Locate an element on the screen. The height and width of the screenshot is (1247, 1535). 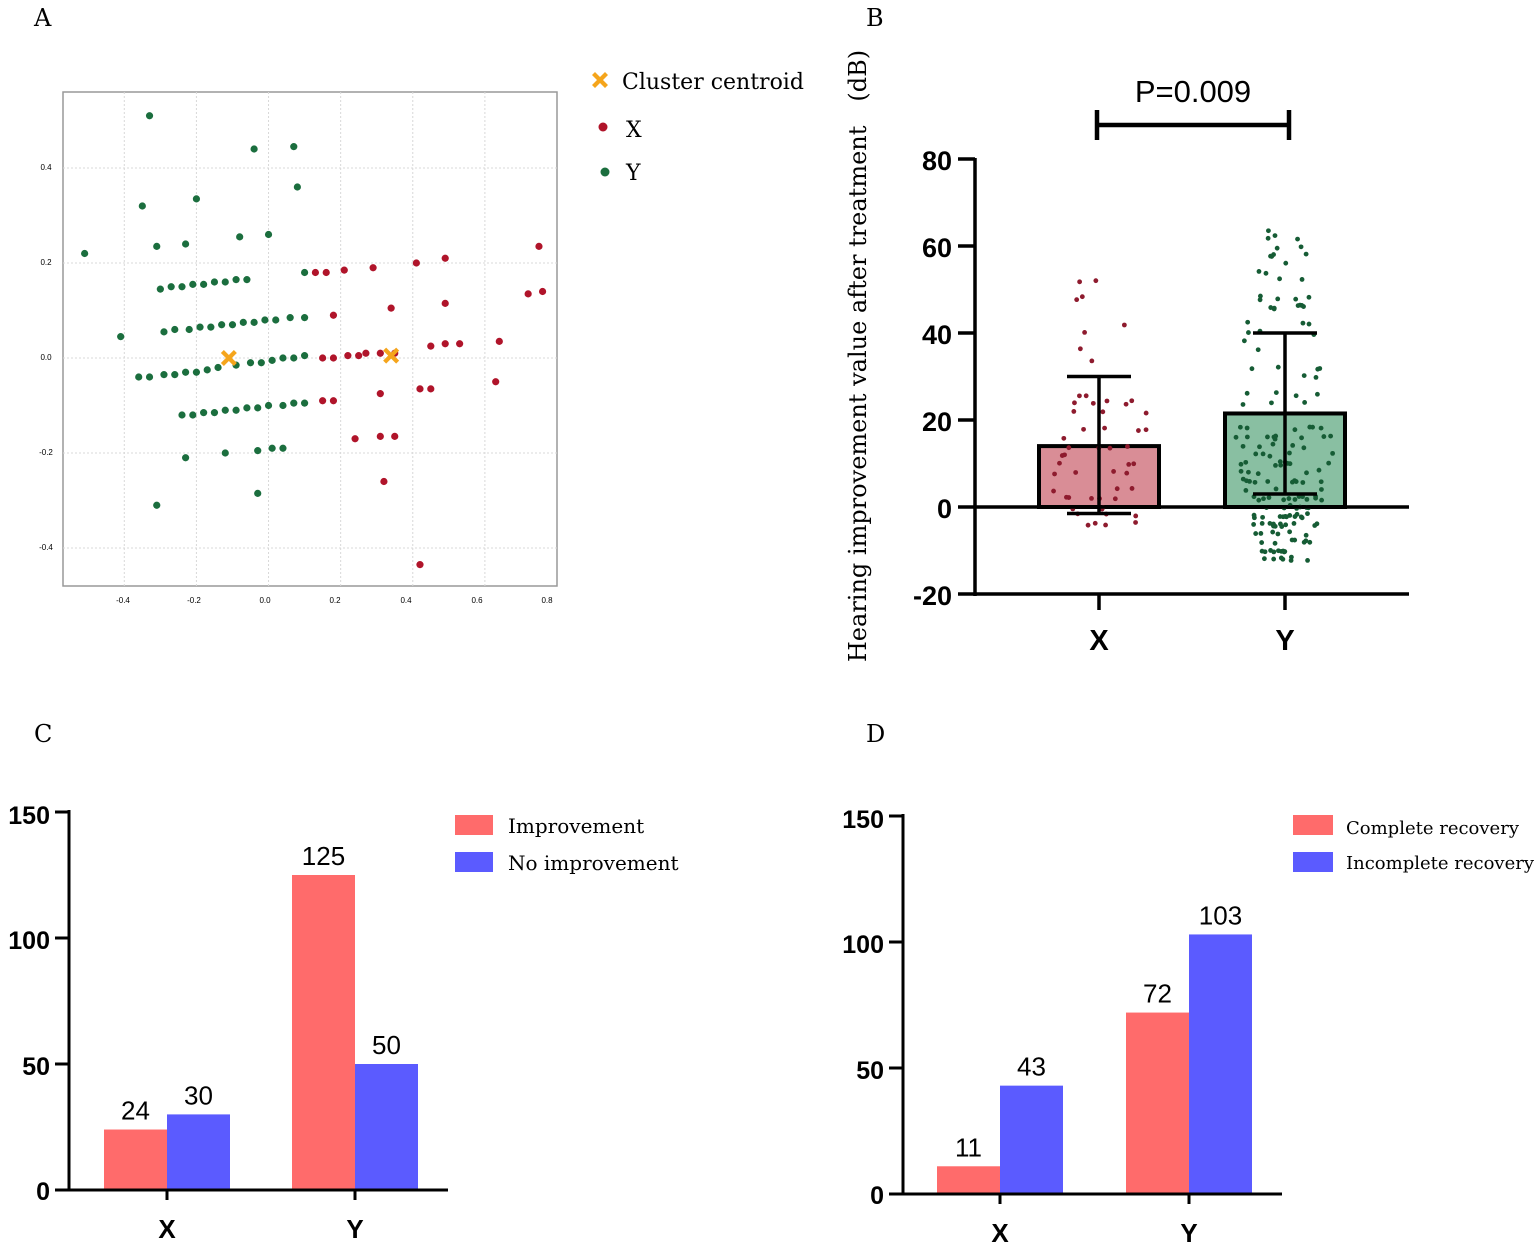
plot-frame-a is located at coordinates (310, 339).